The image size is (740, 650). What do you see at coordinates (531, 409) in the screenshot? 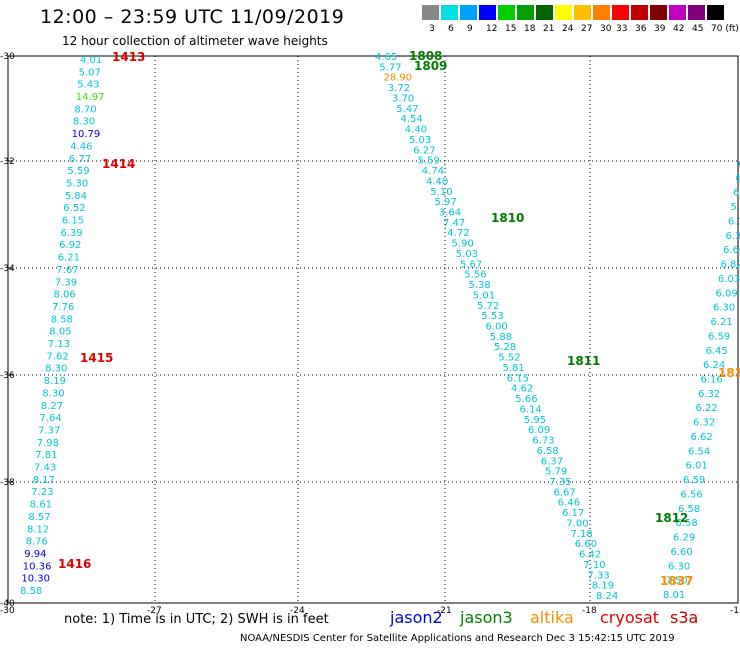
I see `swh-value: 6.14` at bounding box center [531, 409].